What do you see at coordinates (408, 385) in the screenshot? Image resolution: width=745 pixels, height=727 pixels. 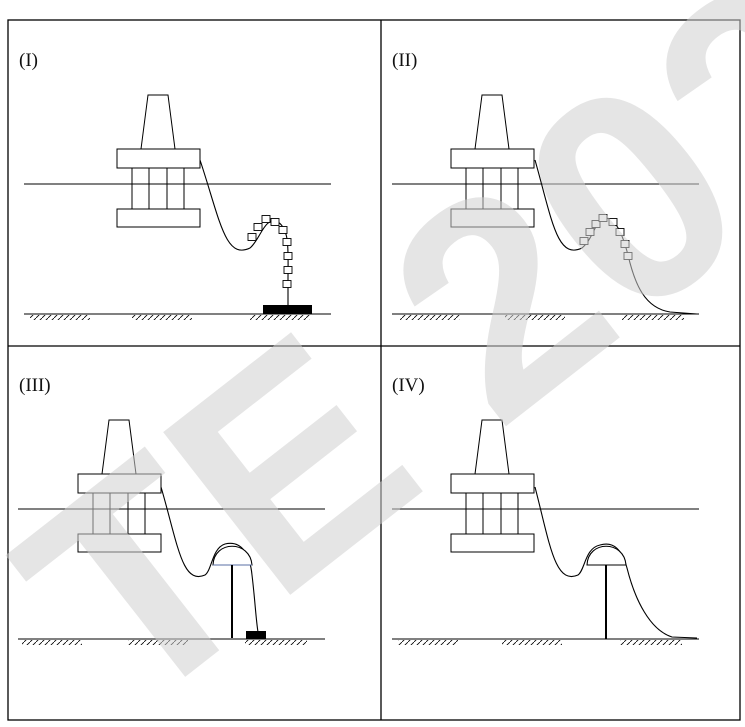 I see `panel-4-label: (IV)` at bounding box center [408, 385].